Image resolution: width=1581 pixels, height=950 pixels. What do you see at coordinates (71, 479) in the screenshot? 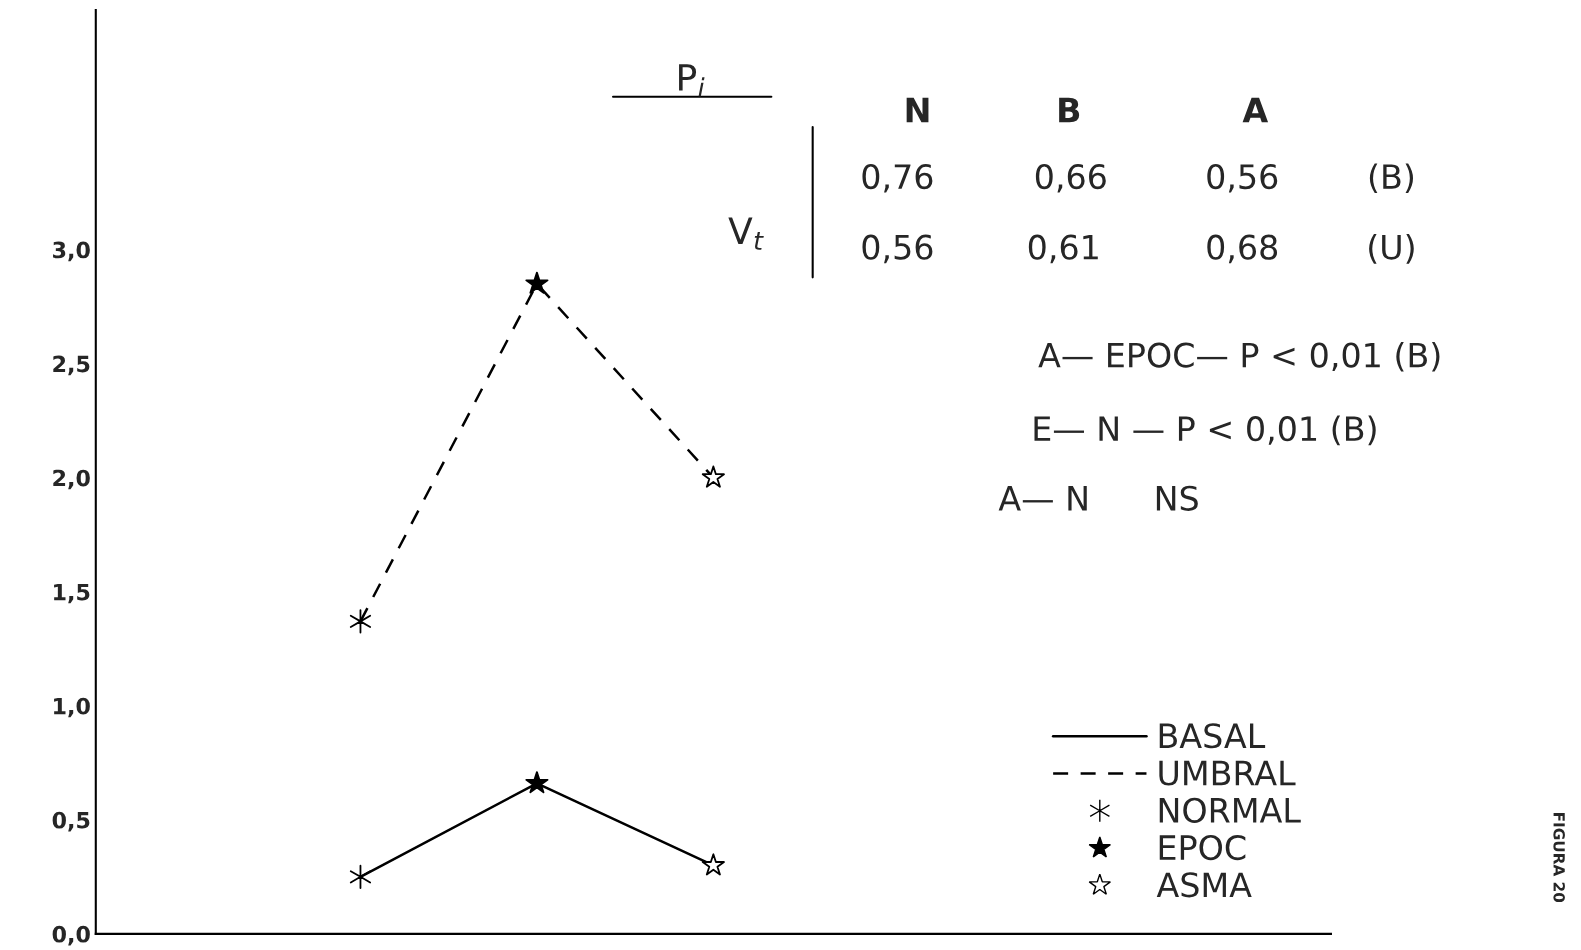
I see `y-tick-label: 2,0` at bounding box center [71, 479].